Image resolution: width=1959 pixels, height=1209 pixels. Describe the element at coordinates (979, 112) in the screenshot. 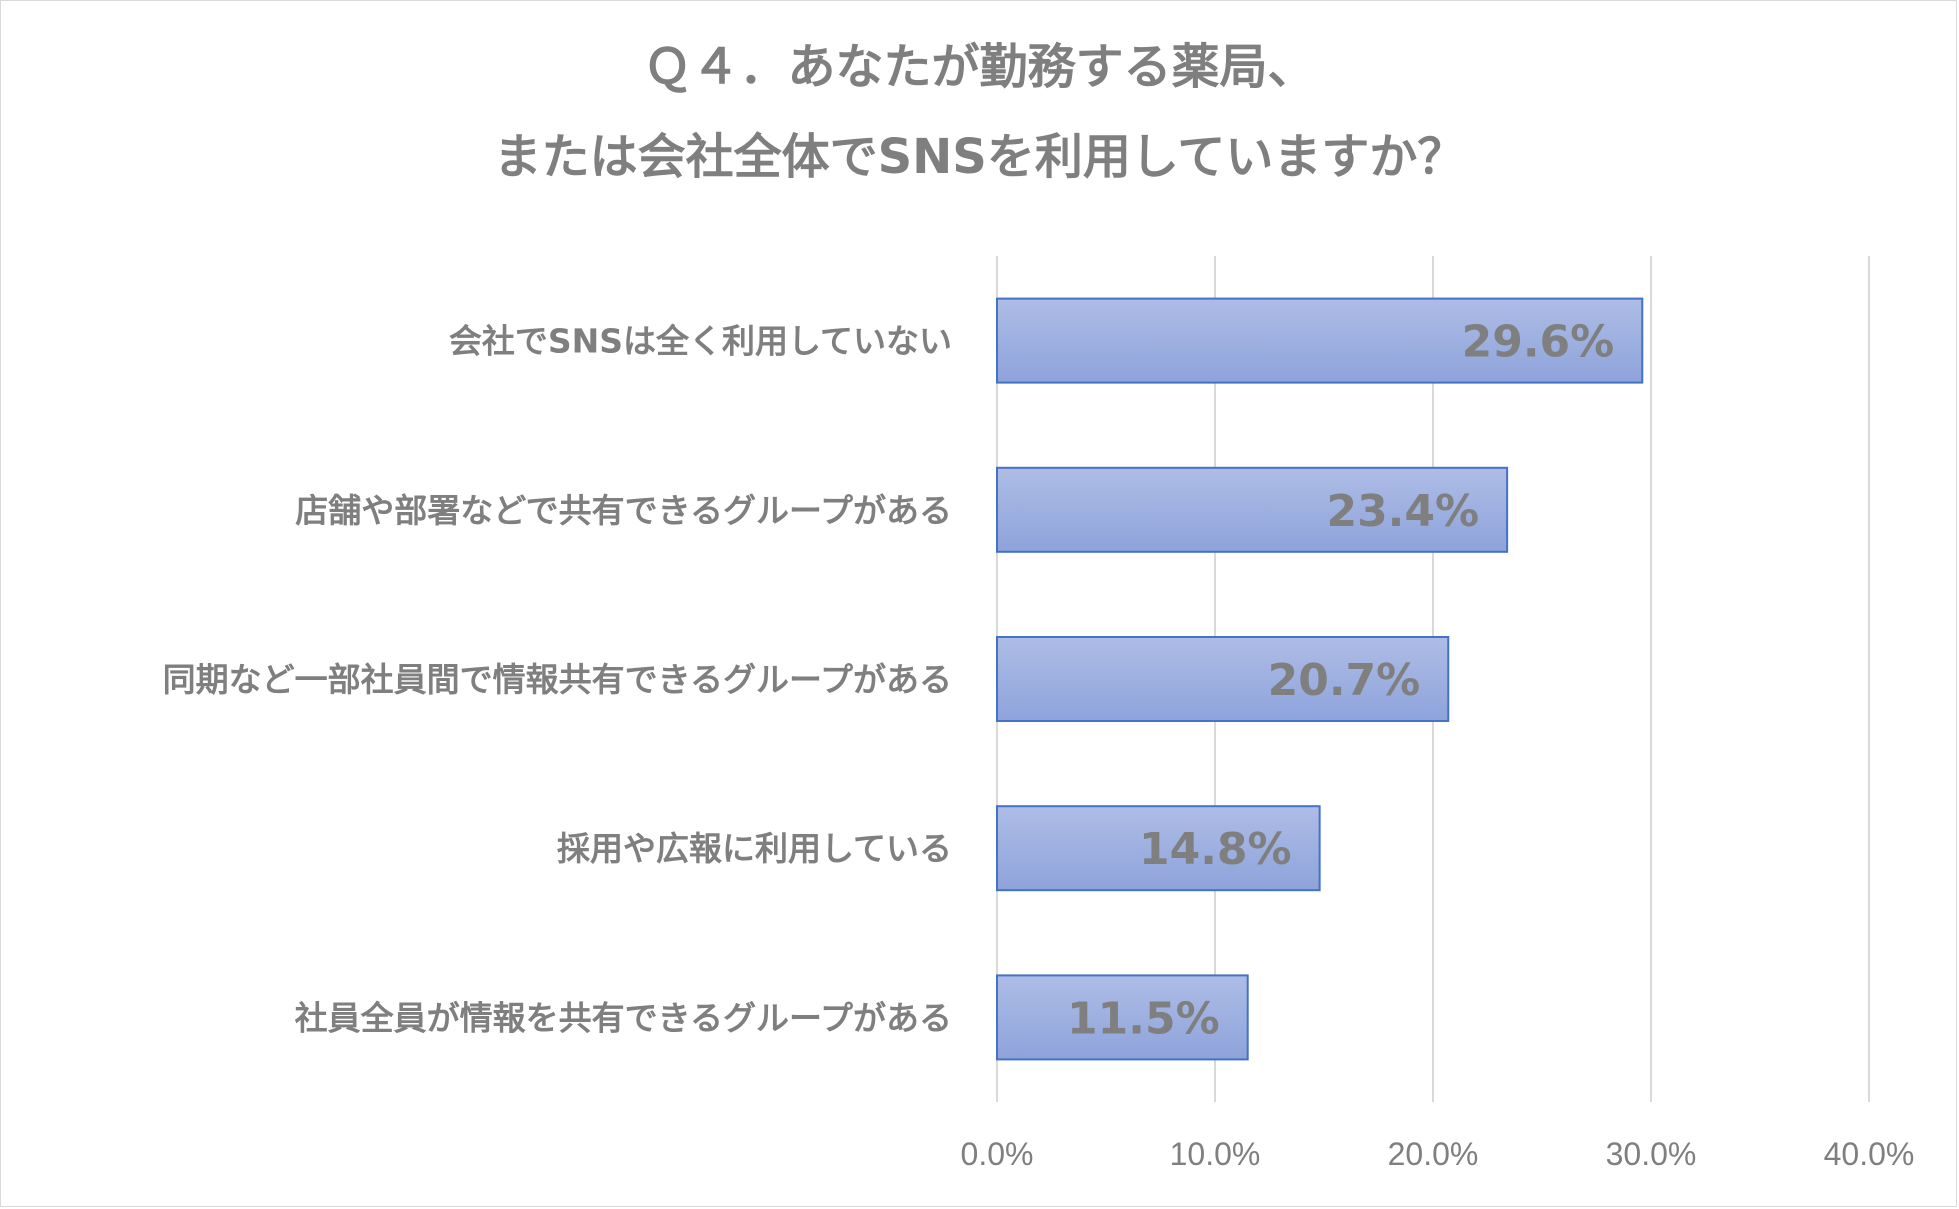

I see `chart-title: Ｑ４．あなたが勤務する薬局、 または会社全体でSNSを利用していますか？` at that location.